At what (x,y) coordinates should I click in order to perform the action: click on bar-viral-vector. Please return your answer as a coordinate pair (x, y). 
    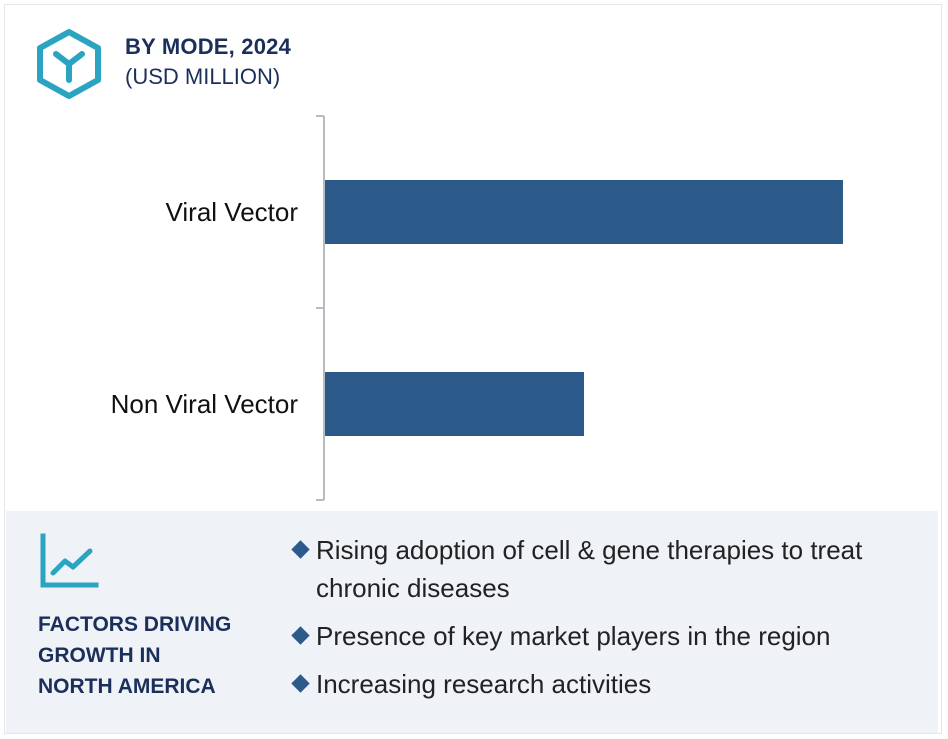
    Looking at the image, I should click on (584, 212).